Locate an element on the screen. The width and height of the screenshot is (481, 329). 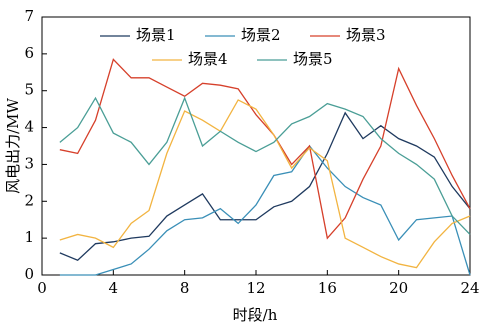
y-tick-label: 6 is located at coordinates (29, 53).